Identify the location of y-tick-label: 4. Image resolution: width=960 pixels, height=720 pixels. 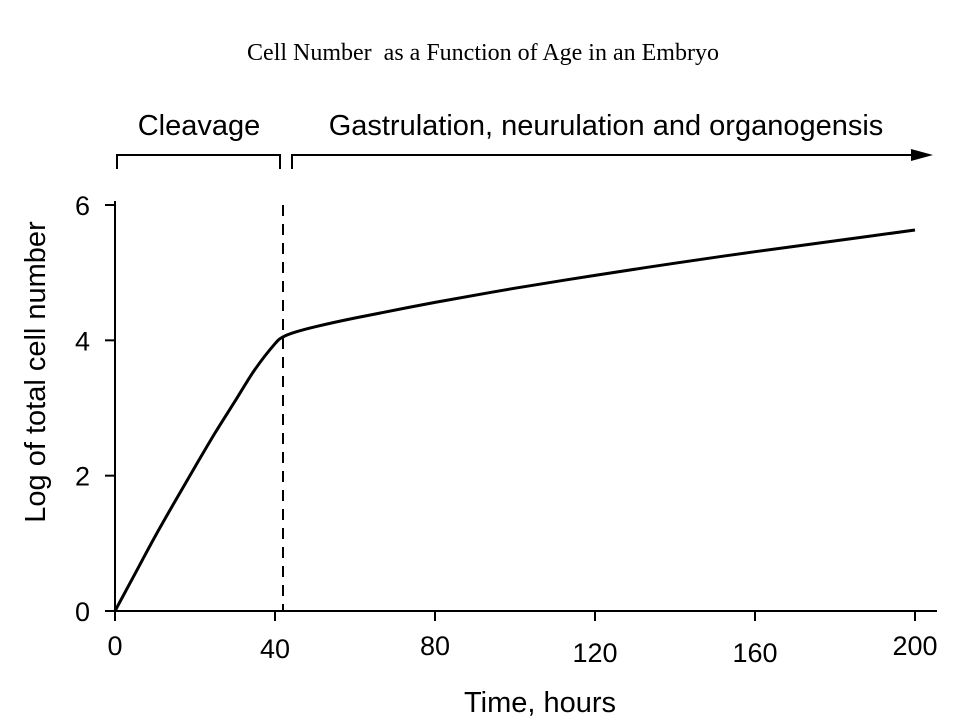
(82, 341).